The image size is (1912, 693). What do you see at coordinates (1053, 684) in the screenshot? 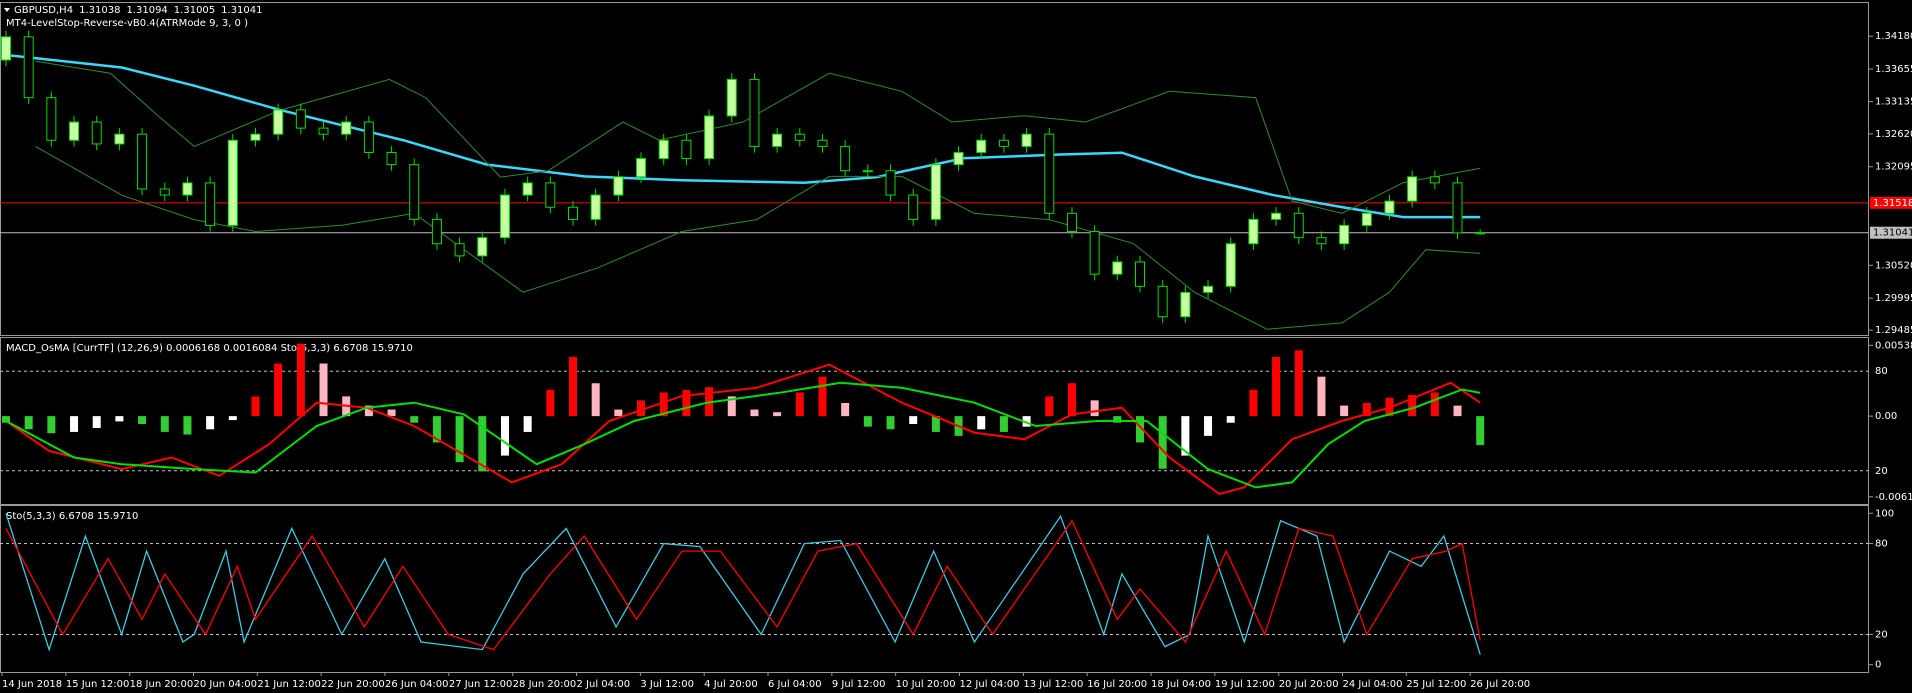
I see `x-tick-label: 13 Jul 12:00` at bounding box center [1053, 684].